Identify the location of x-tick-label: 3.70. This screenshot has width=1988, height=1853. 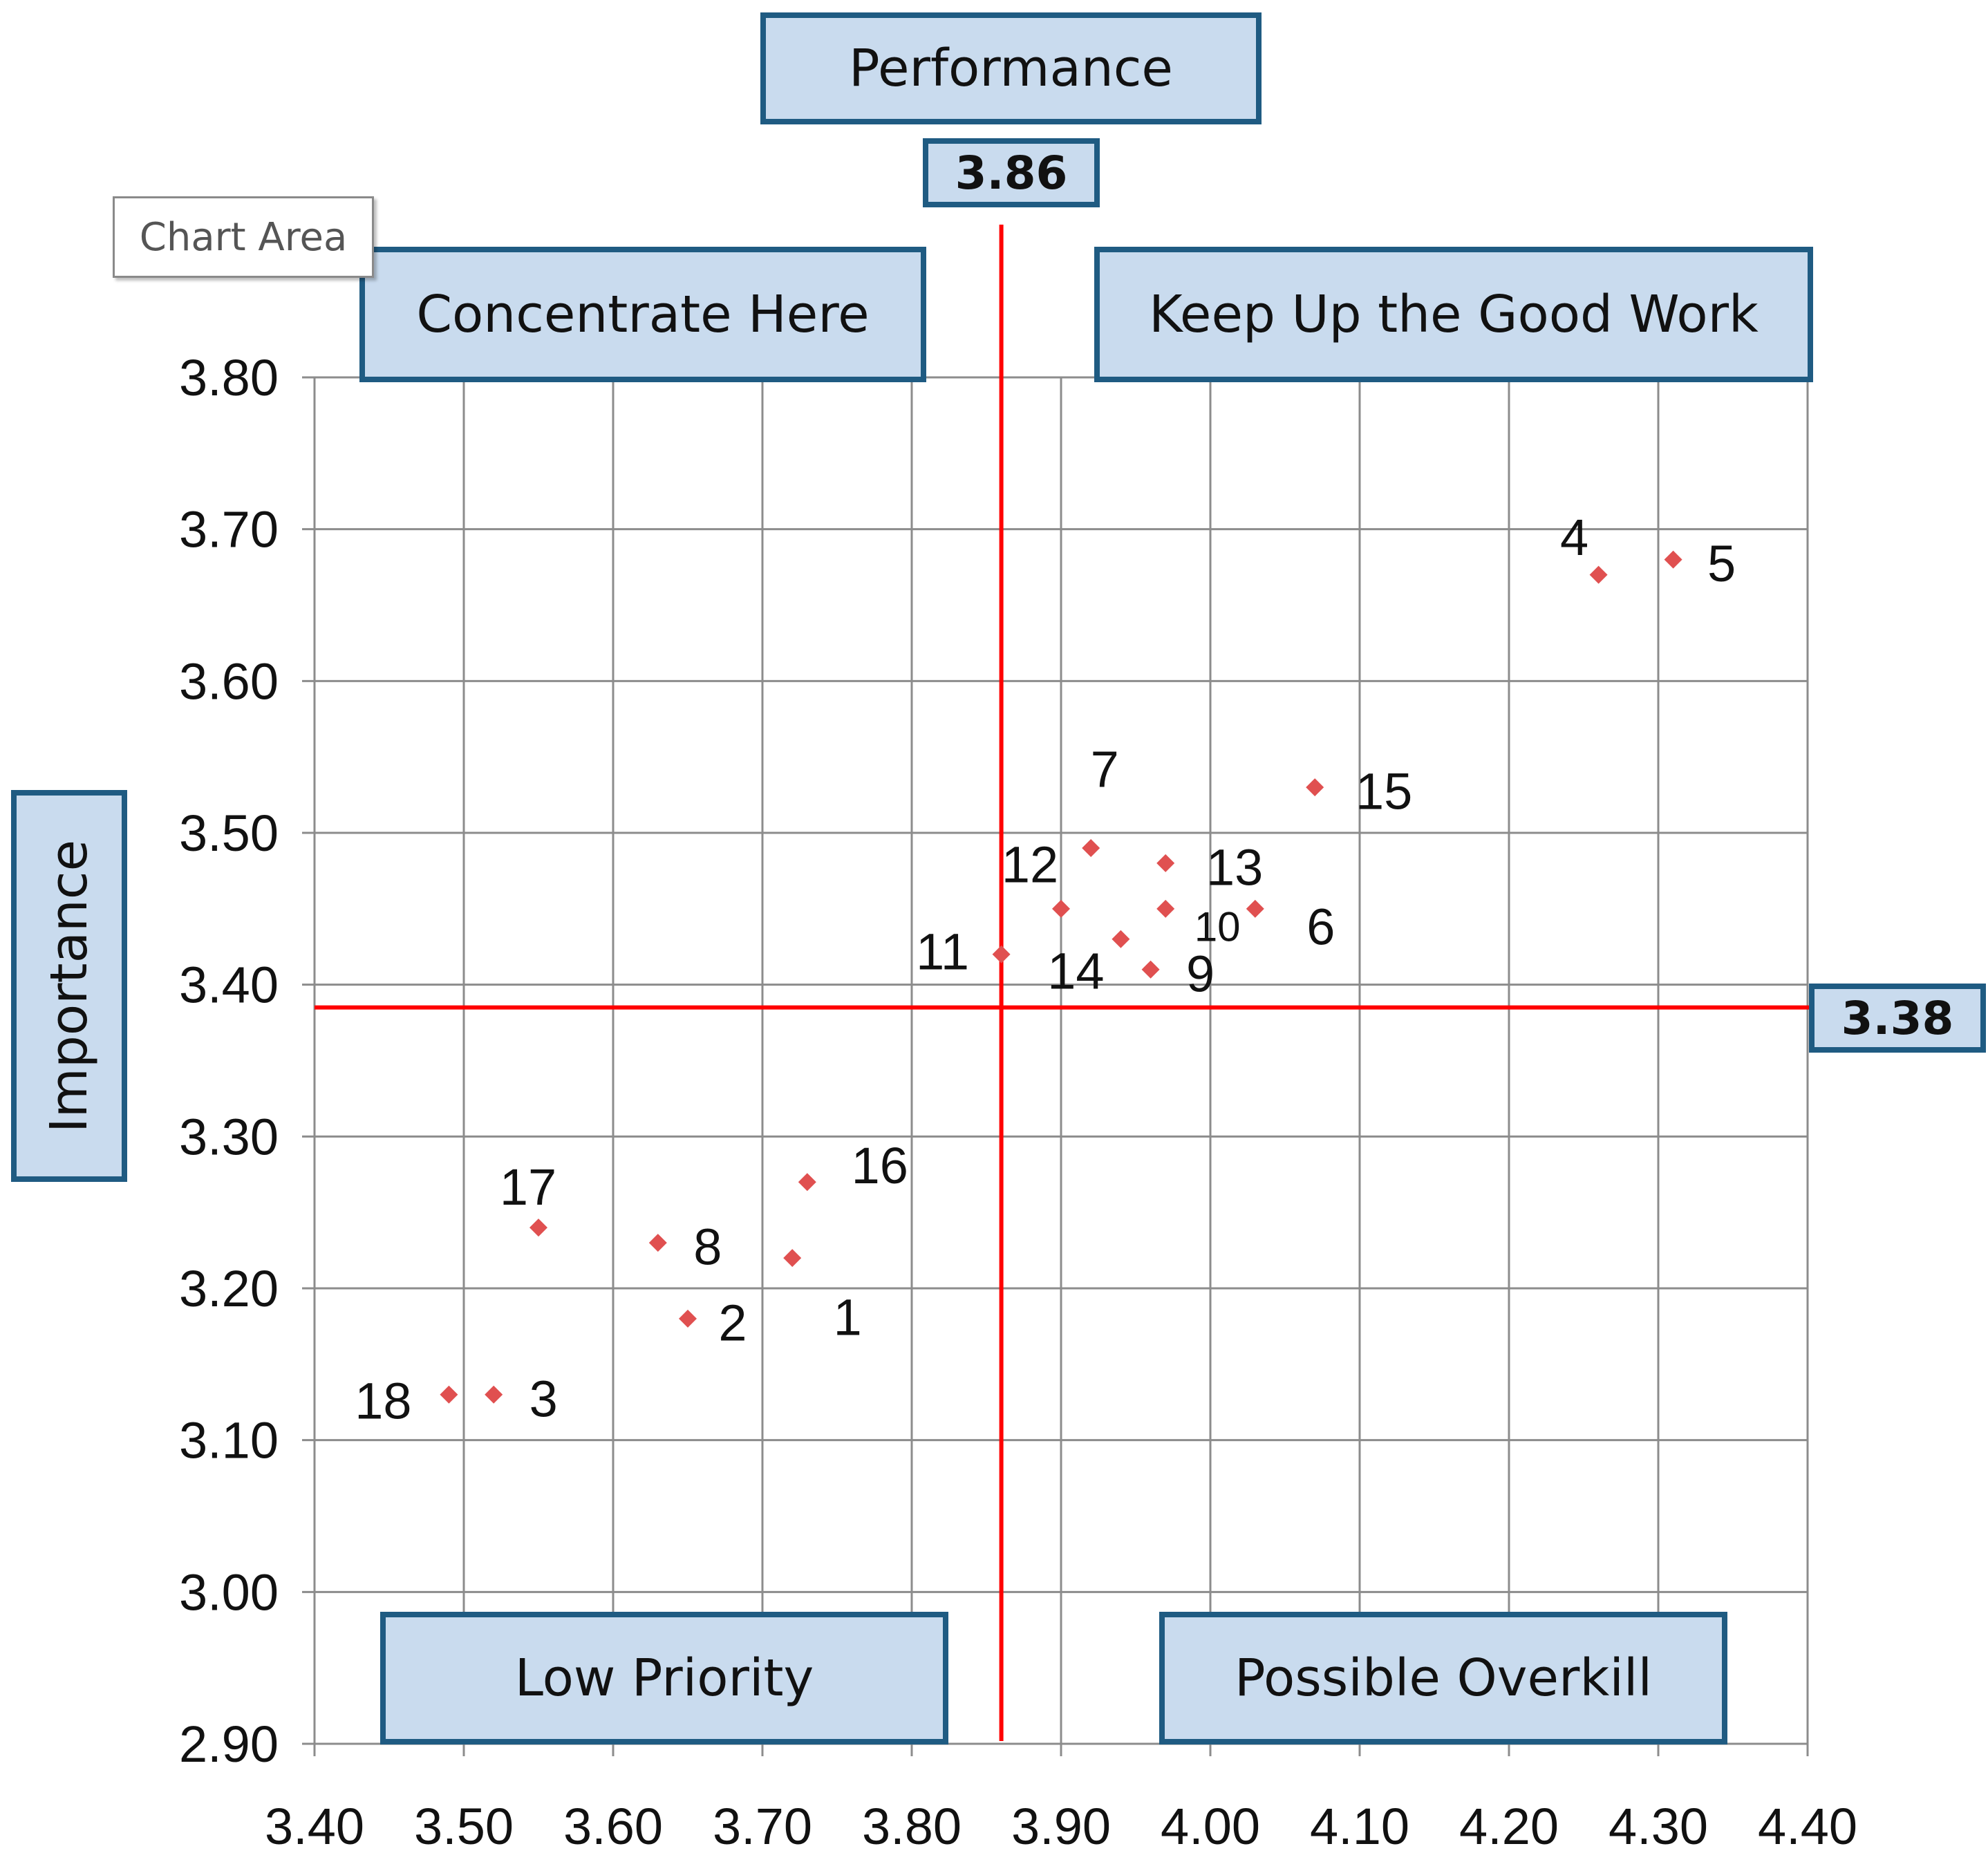
(762, 1825).